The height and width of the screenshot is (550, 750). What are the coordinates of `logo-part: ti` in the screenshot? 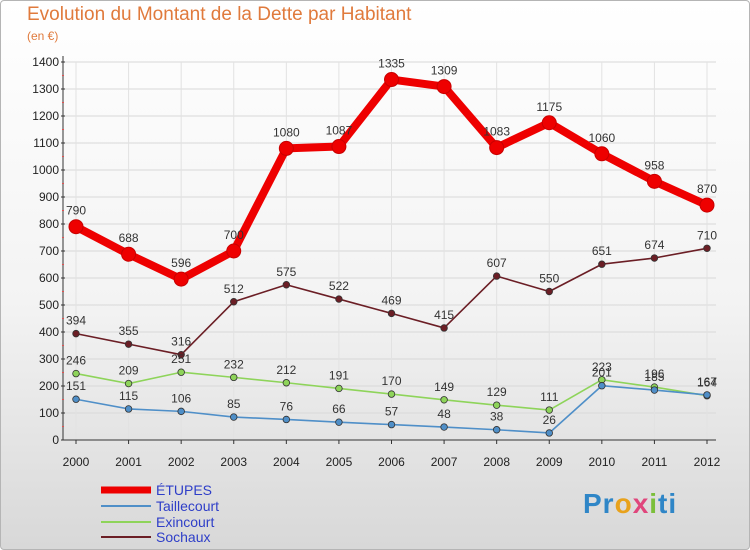 It's located at (668, 503).